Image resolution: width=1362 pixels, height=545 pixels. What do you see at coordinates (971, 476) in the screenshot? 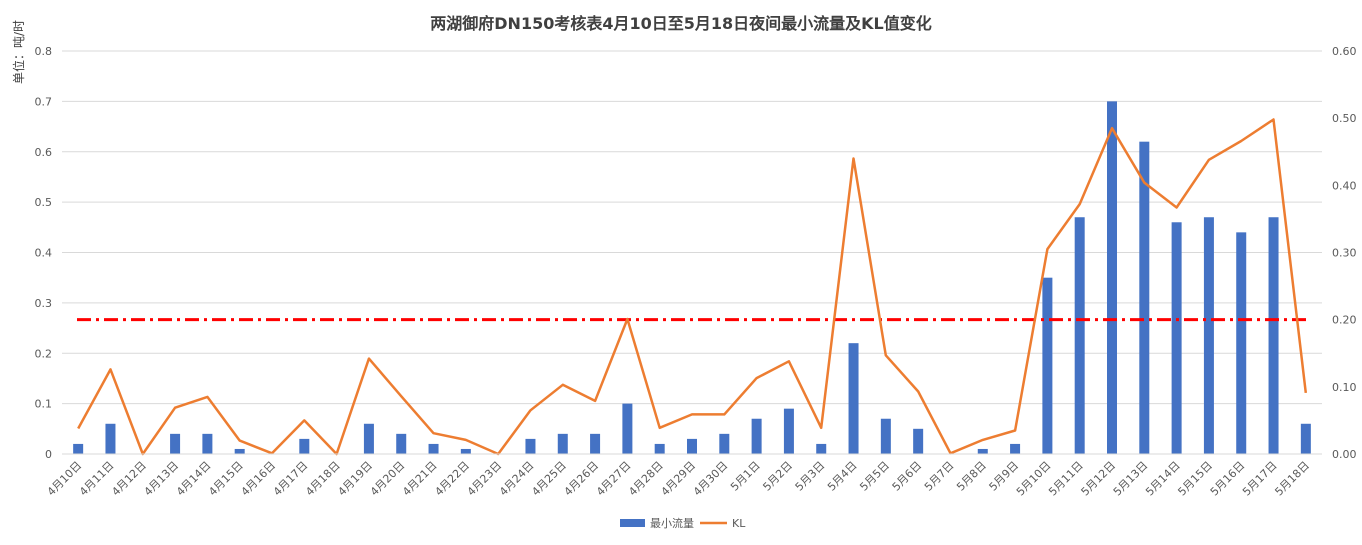
I see `x-tick-label: 5月8日` at bounding box center [971, 476].